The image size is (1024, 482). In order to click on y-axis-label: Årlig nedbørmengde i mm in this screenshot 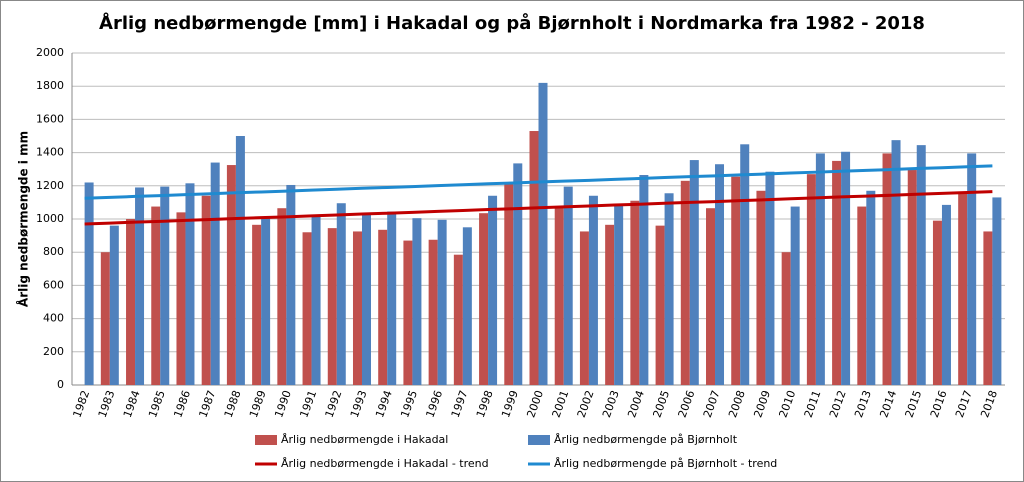, I will do `click(23, 219)`.